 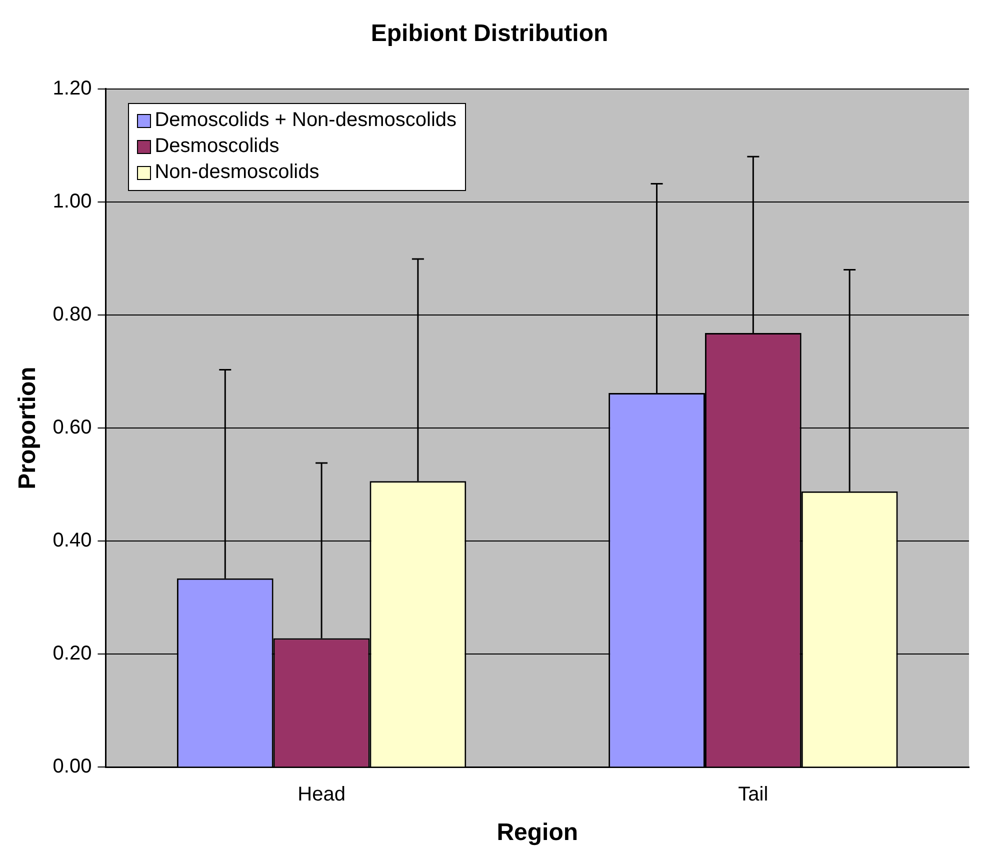 What do you see at coordinates (489, 34) in the screenshot?
I see `chart-title: Epibiont Distribution` at bounding box center [489, 34].